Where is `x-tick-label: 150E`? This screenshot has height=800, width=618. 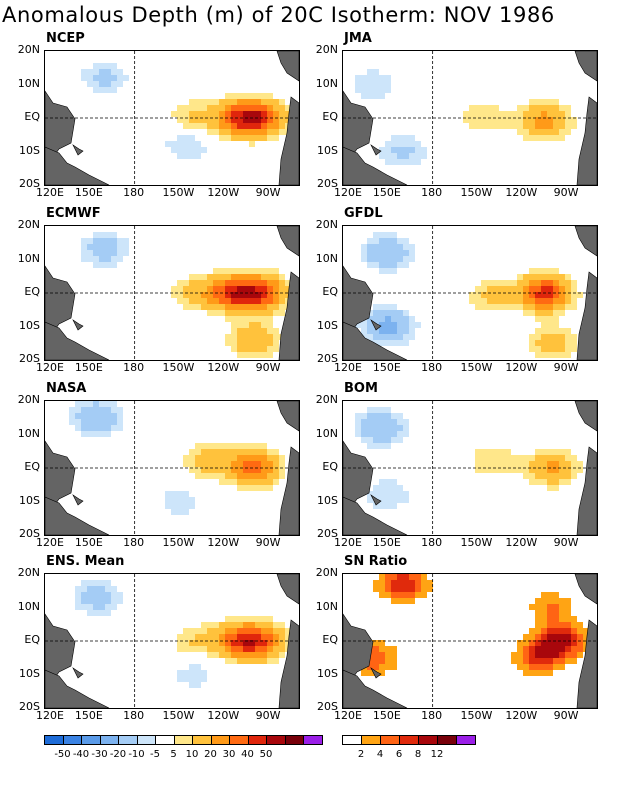 x-tick-label: 150E is located at coordinates (386, 192).